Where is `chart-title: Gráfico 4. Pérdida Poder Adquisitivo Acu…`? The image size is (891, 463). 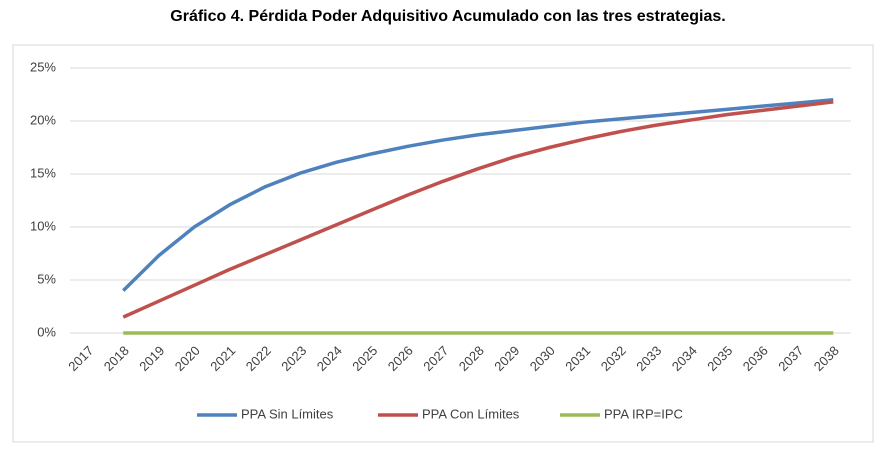
chart-title: Gráfico 4. Pérdida Poder Adquisitivo Acu… is located at coordinates (447, 16).